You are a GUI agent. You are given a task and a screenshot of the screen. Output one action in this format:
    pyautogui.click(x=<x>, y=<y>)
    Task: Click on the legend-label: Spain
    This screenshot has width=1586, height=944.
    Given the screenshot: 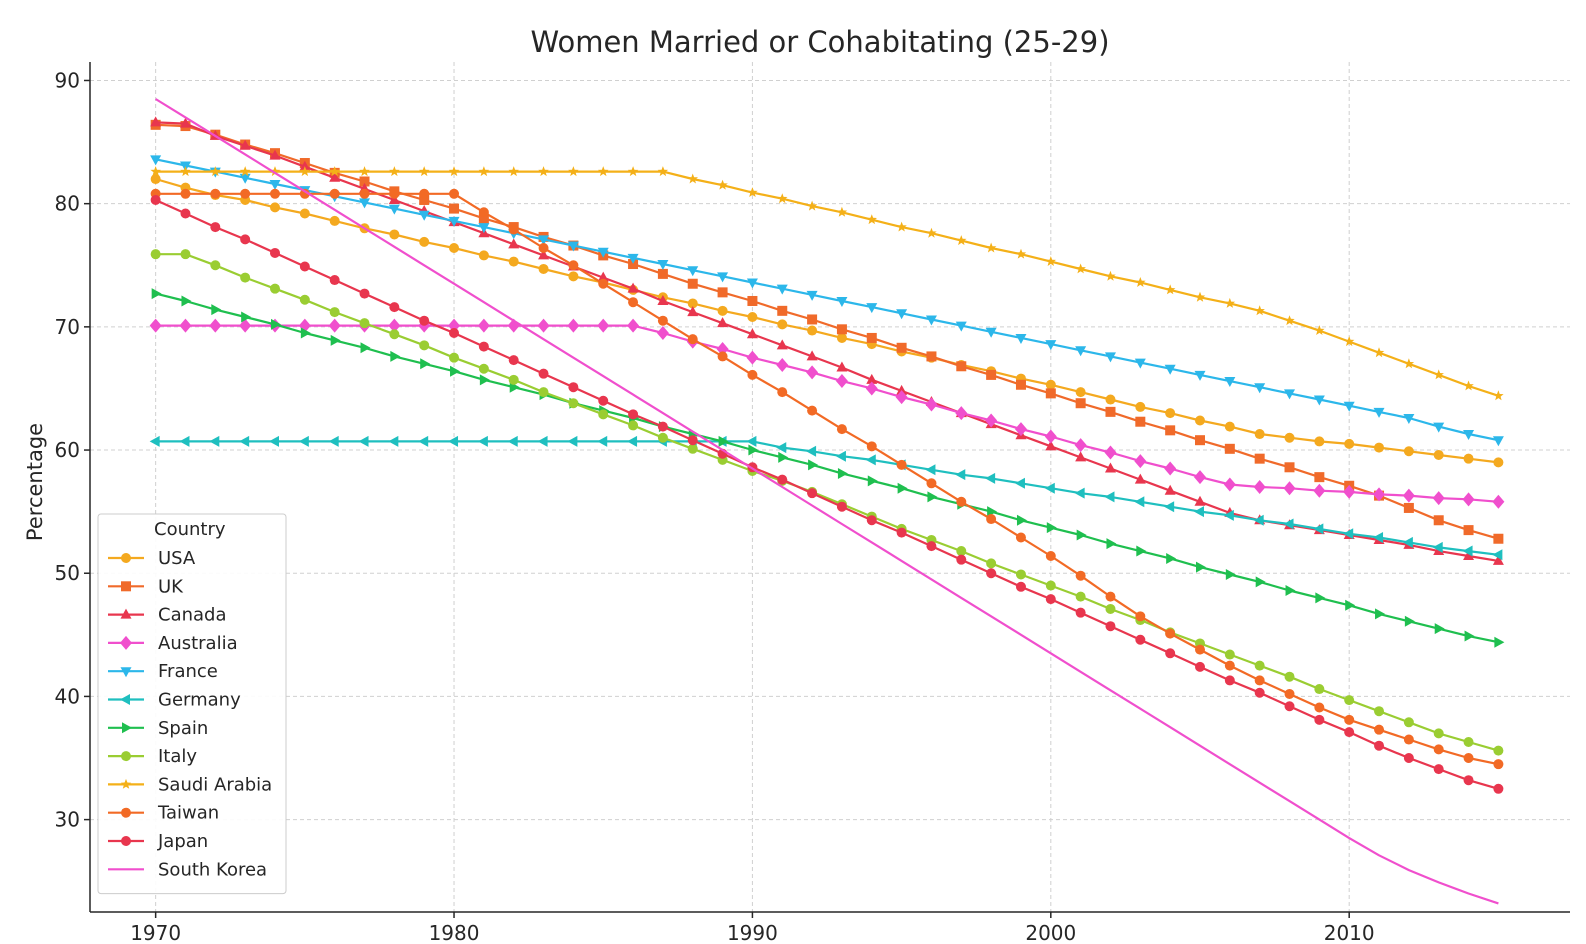 What is the action you would take?
    pyautogui.click(x=183, y=728)
    